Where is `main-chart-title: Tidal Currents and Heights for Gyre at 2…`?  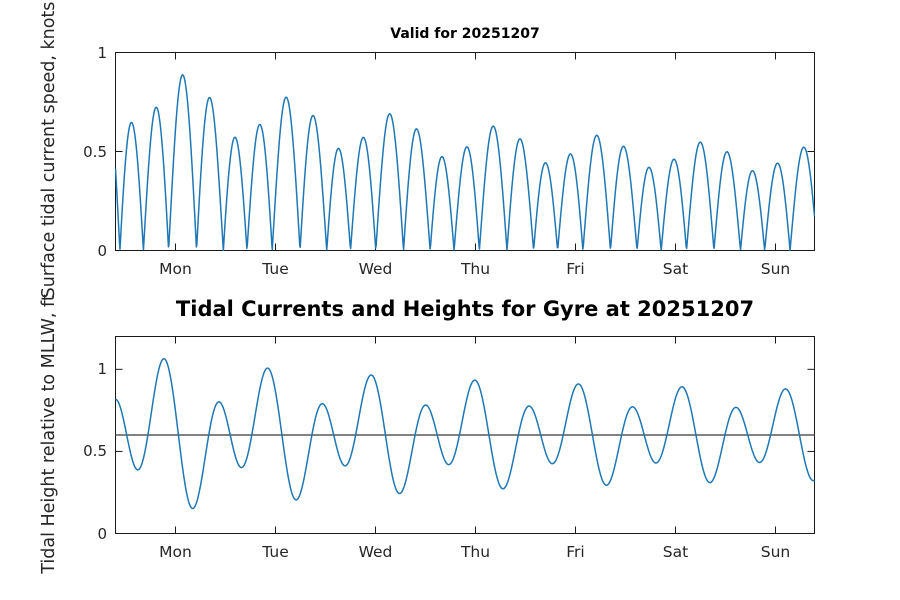 main-chart-title: Tidal Currents and Heights for Gyre at 2… is located at coordinates (465, 309).